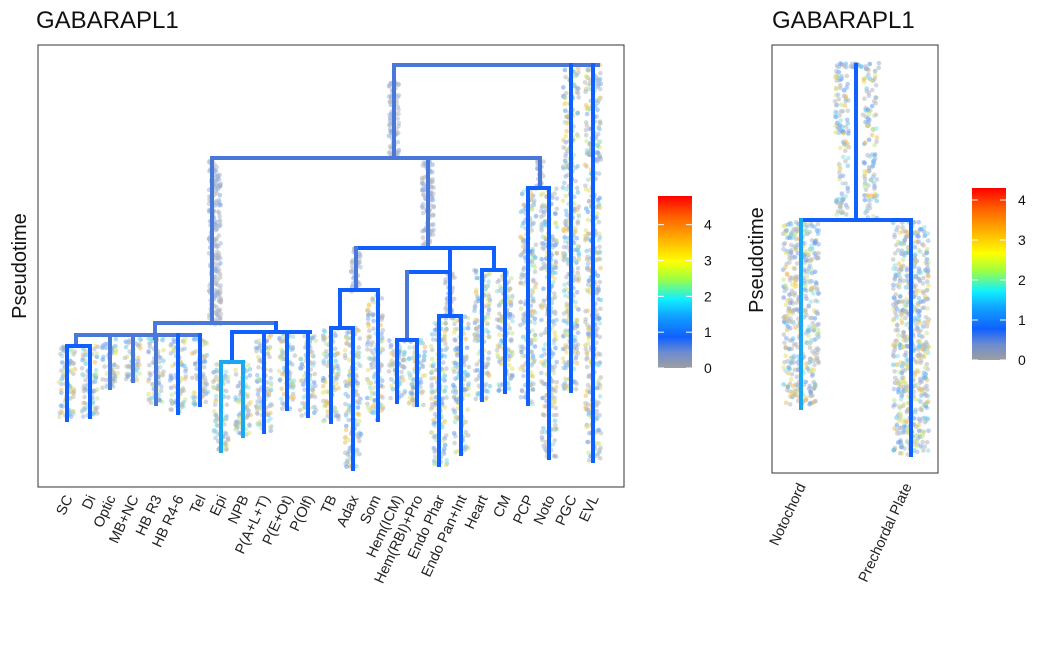  Describe the element at coordinates (65, 505) in the screenshot. I see `left-x-tick-label: SC` at that location.